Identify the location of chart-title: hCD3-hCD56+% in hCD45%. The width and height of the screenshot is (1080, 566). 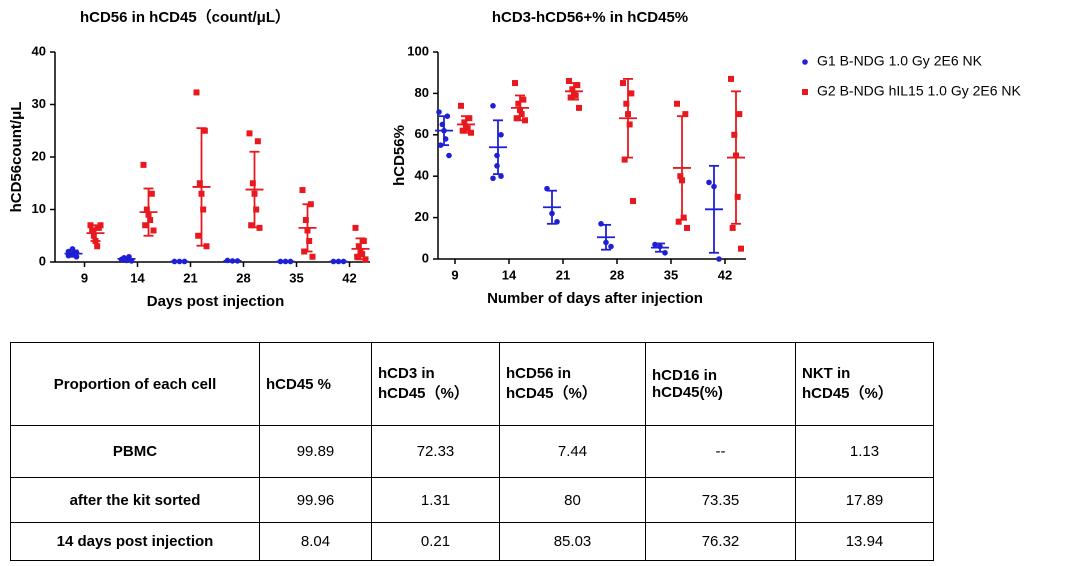
(590, 17).